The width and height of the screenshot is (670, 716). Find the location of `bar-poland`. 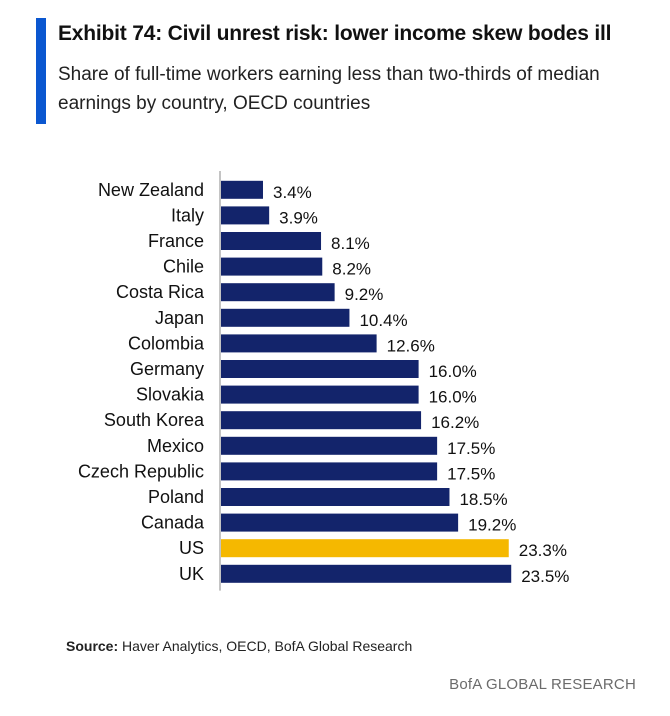

bar-poland is located at coordinates (335, 497).